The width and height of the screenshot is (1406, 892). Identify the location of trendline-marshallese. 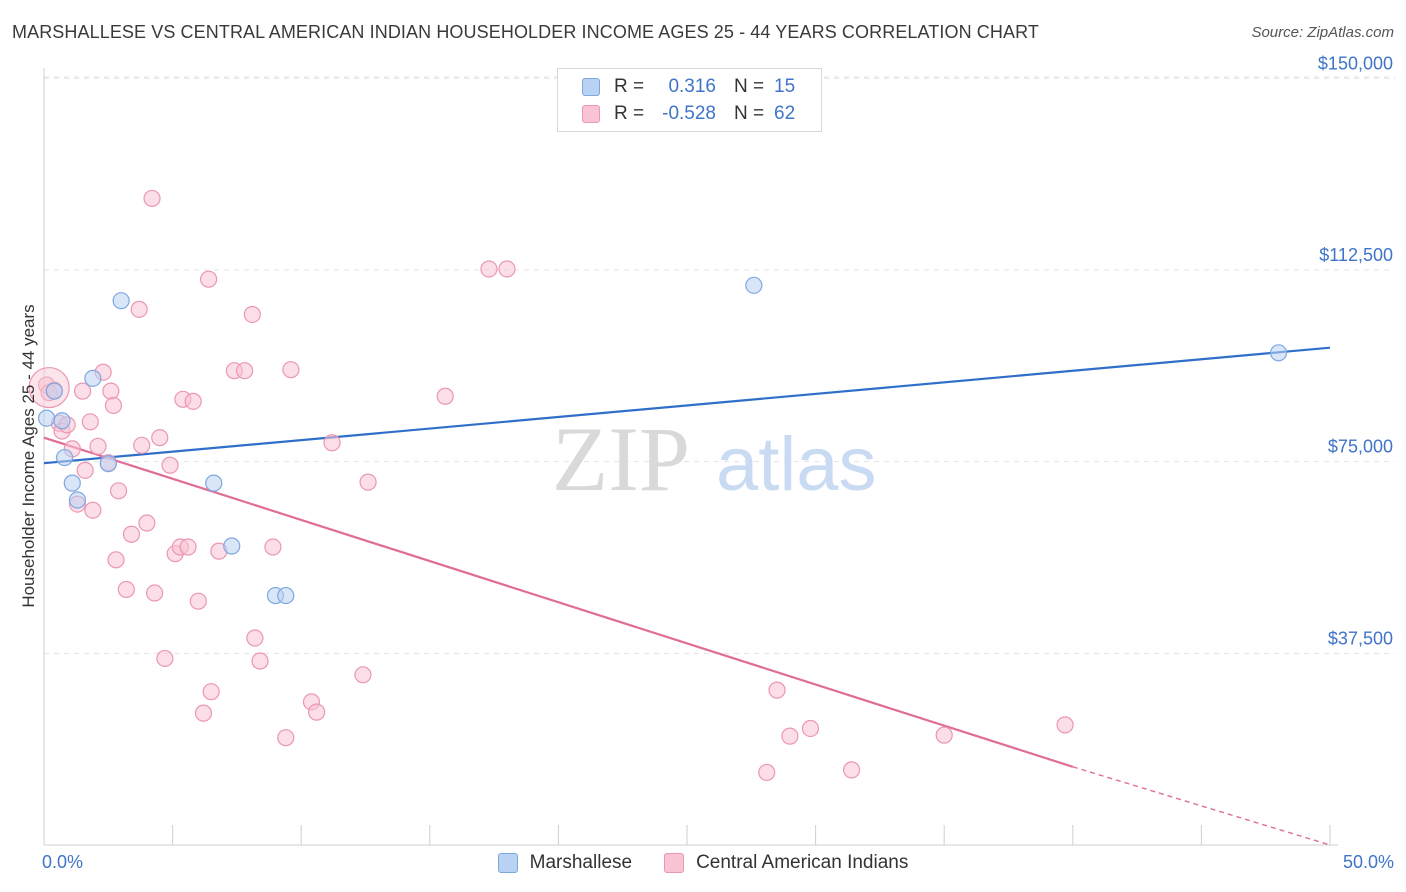
(687, 405).